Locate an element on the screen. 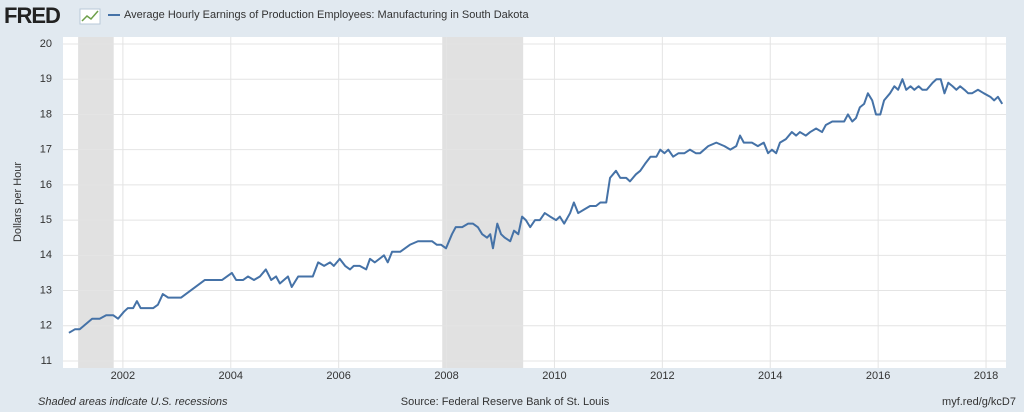  x-tick-label: 2004 is located at coordinates (231, 376).